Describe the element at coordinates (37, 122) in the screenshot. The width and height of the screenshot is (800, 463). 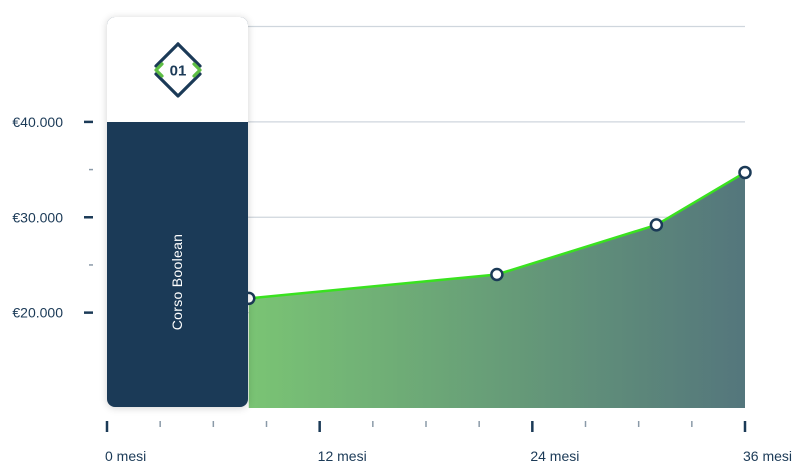
I see `y-tick-label: €40.000` at that location.